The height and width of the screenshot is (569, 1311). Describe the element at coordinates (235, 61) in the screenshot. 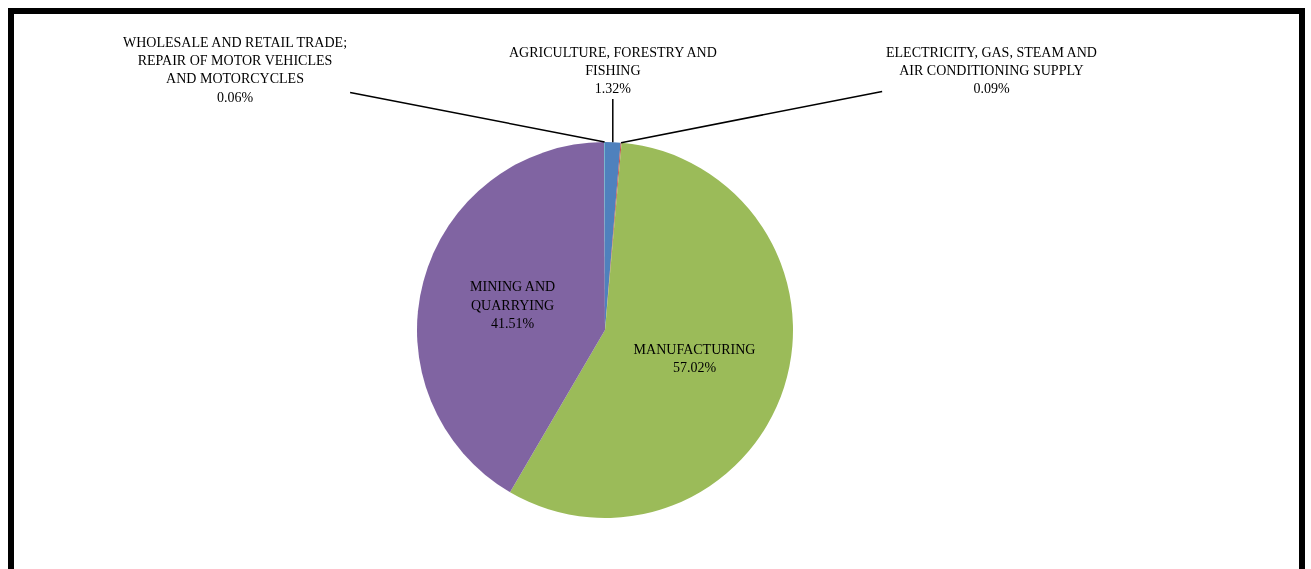

I see `slice-label: WHOLESALE AND RETAIL TRADE; REPAIR OF MOTOR VEHICLES AND MOTORCYCLES` at that location.